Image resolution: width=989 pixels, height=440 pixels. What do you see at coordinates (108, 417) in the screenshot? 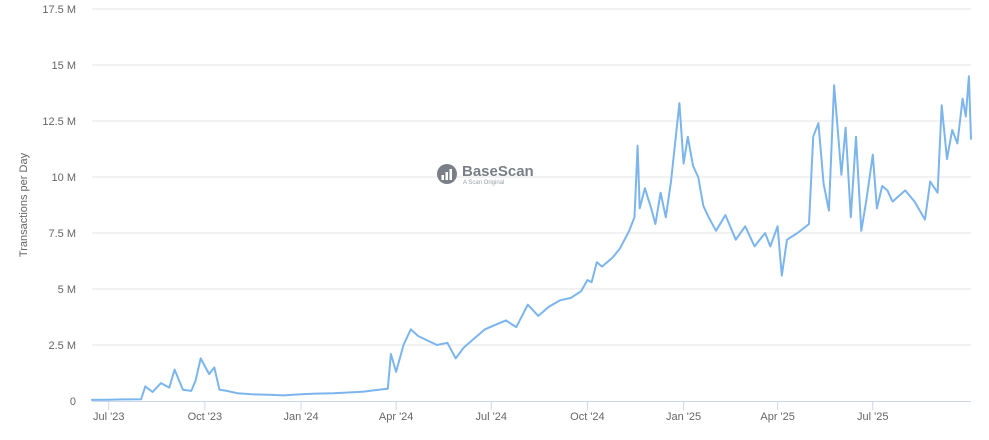
I see `x-tick-label: Jul '23` at bounding box center [108, 417].